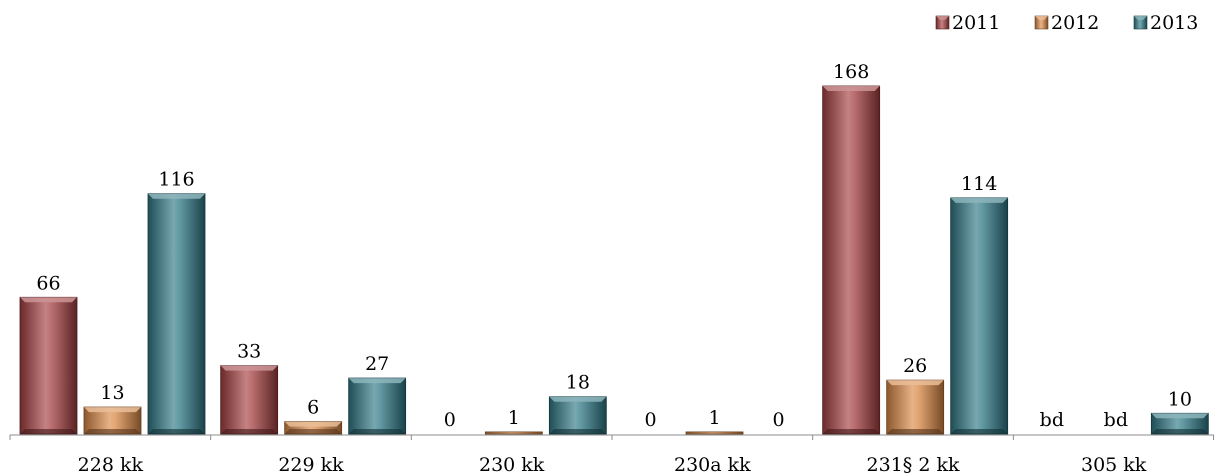 This screenshot has width=1214, height=476. Describe the element at coordinates (377, 364) in the screenshot. I see `data-label: 27` at that location.